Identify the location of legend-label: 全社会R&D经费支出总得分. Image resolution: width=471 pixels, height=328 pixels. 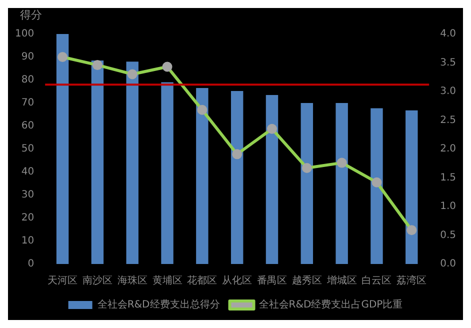
(158, 304).